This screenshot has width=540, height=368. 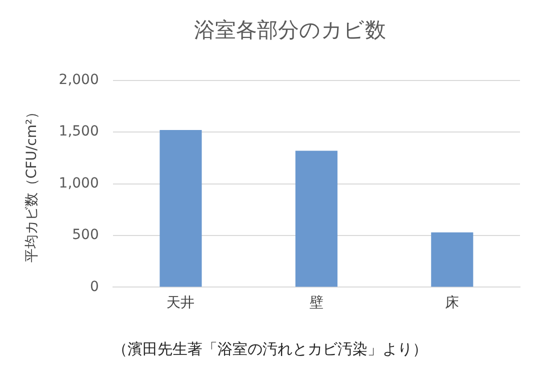 I want to click on y-tick-label: 500, so click(x=85, y=235).